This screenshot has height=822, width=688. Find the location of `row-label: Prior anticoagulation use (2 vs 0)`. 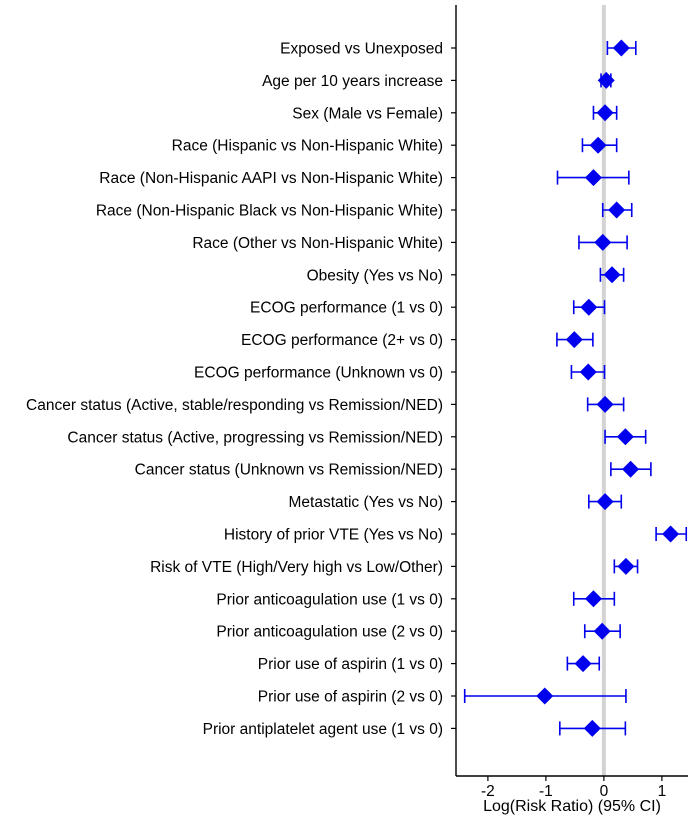

row-label: Prior anticoagulation use (2 vs 0) is located at coordinates (329, 632).